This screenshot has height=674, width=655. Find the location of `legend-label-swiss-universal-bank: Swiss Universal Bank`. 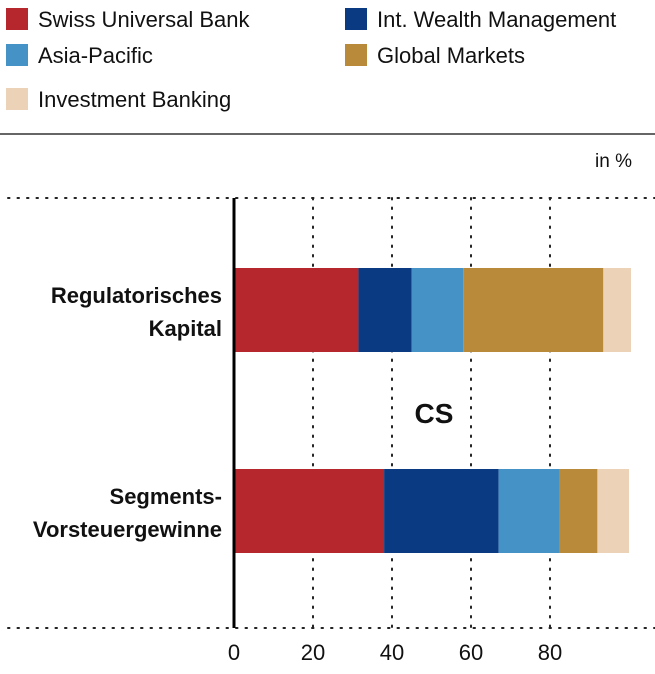

legend-label-swiss-universal-bank: Swiss Universal Bank is located at coordinates (144, 19).